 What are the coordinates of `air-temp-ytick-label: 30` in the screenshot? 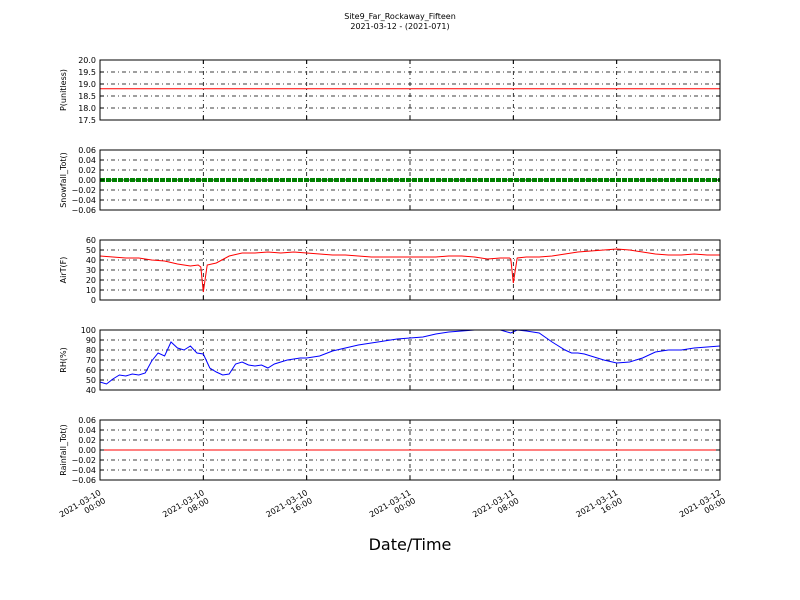 It's located at (91, 270).